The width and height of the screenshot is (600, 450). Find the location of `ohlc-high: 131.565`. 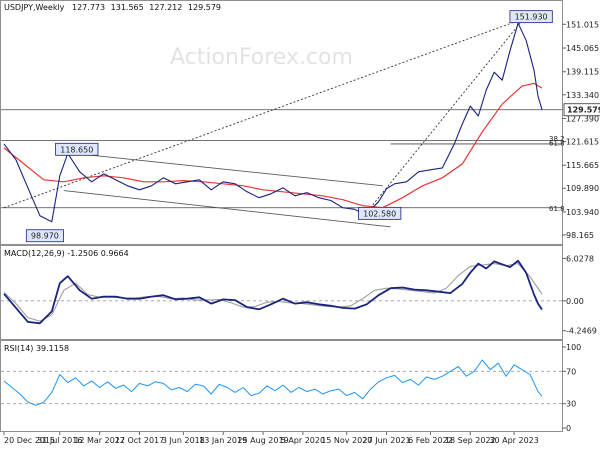

ohlc-high: 131.565 is located at coordinates (127, 7).